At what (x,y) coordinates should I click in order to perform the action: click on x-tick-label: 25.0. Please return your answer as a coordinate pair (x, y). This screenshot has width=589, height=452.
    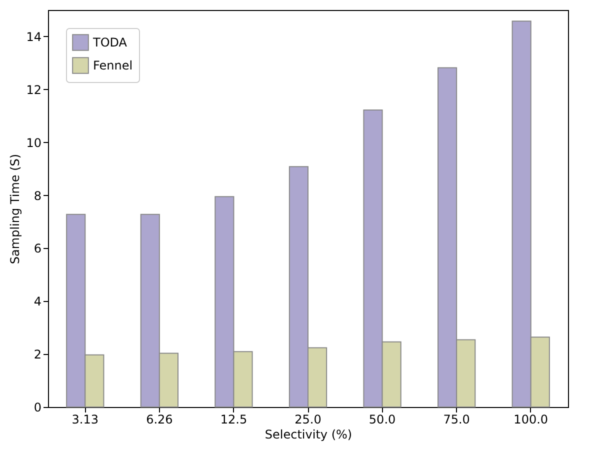
    Looking at the image, I should click on (308, 419).